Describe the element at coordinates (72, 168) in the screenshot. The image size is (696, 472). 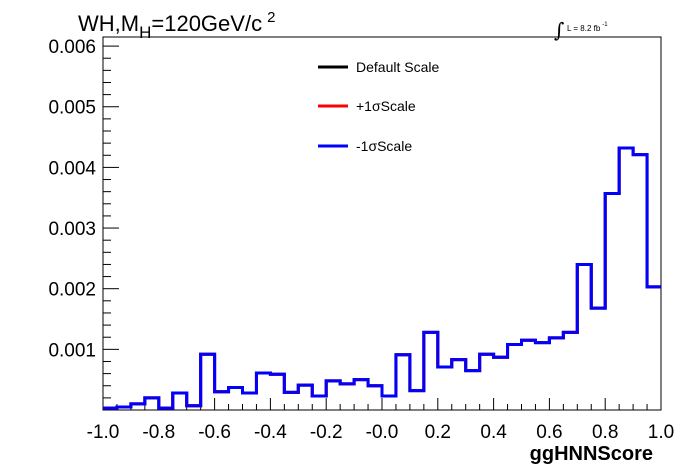
I see `y-tick-label: 0.004` at that location.